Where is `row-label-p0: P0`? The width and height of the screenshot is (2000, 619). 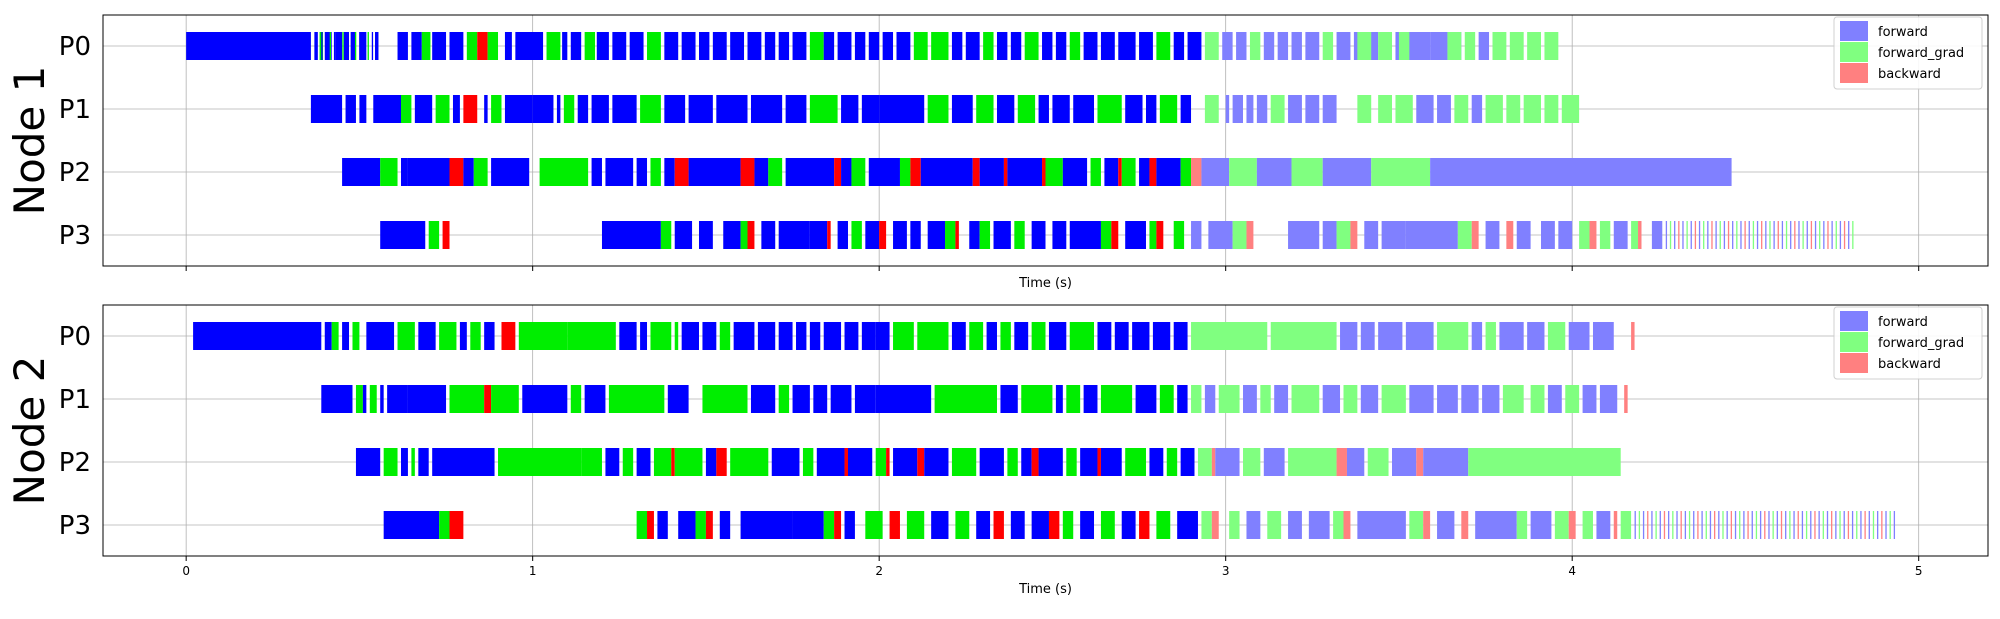 row-label-p0: P0 is located at coordinates (75, 47).